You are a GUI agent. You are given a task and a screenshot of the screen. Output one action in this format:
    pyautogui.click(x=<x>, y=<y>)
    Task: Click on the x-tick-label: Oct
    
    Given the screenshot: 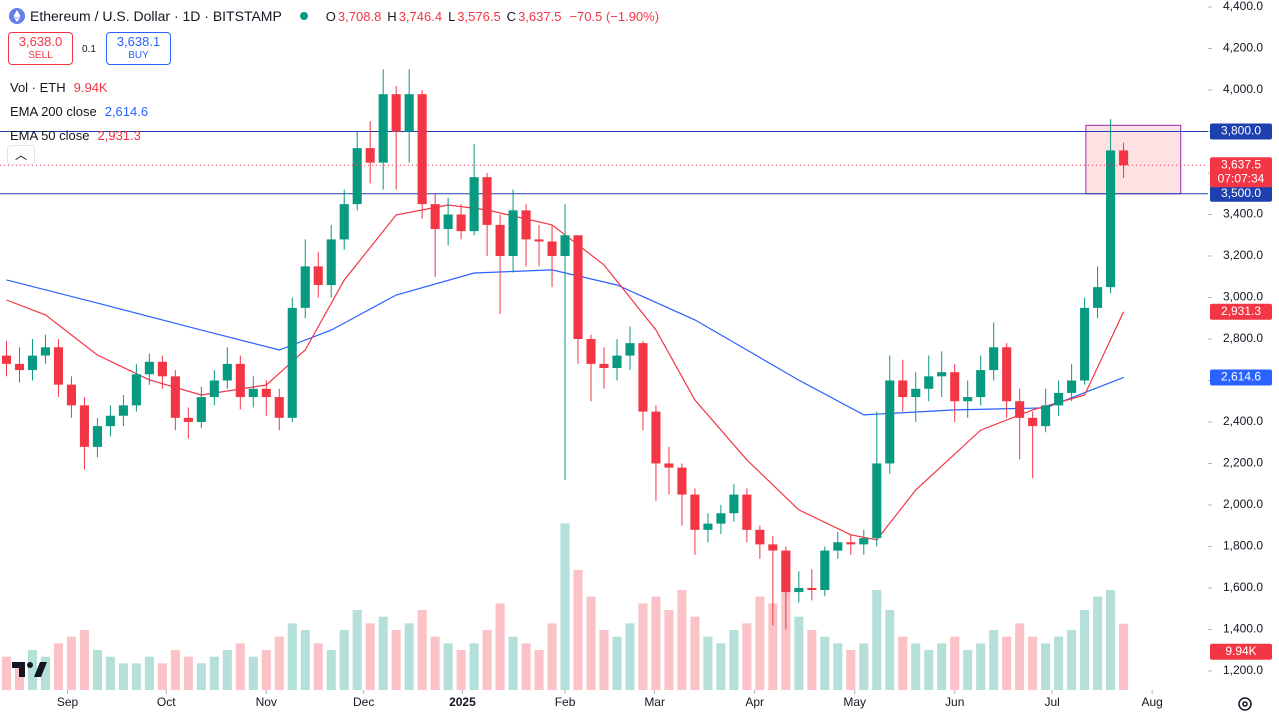 What is the action you would take?
    pyautogui.click(x=166, y=702)
    